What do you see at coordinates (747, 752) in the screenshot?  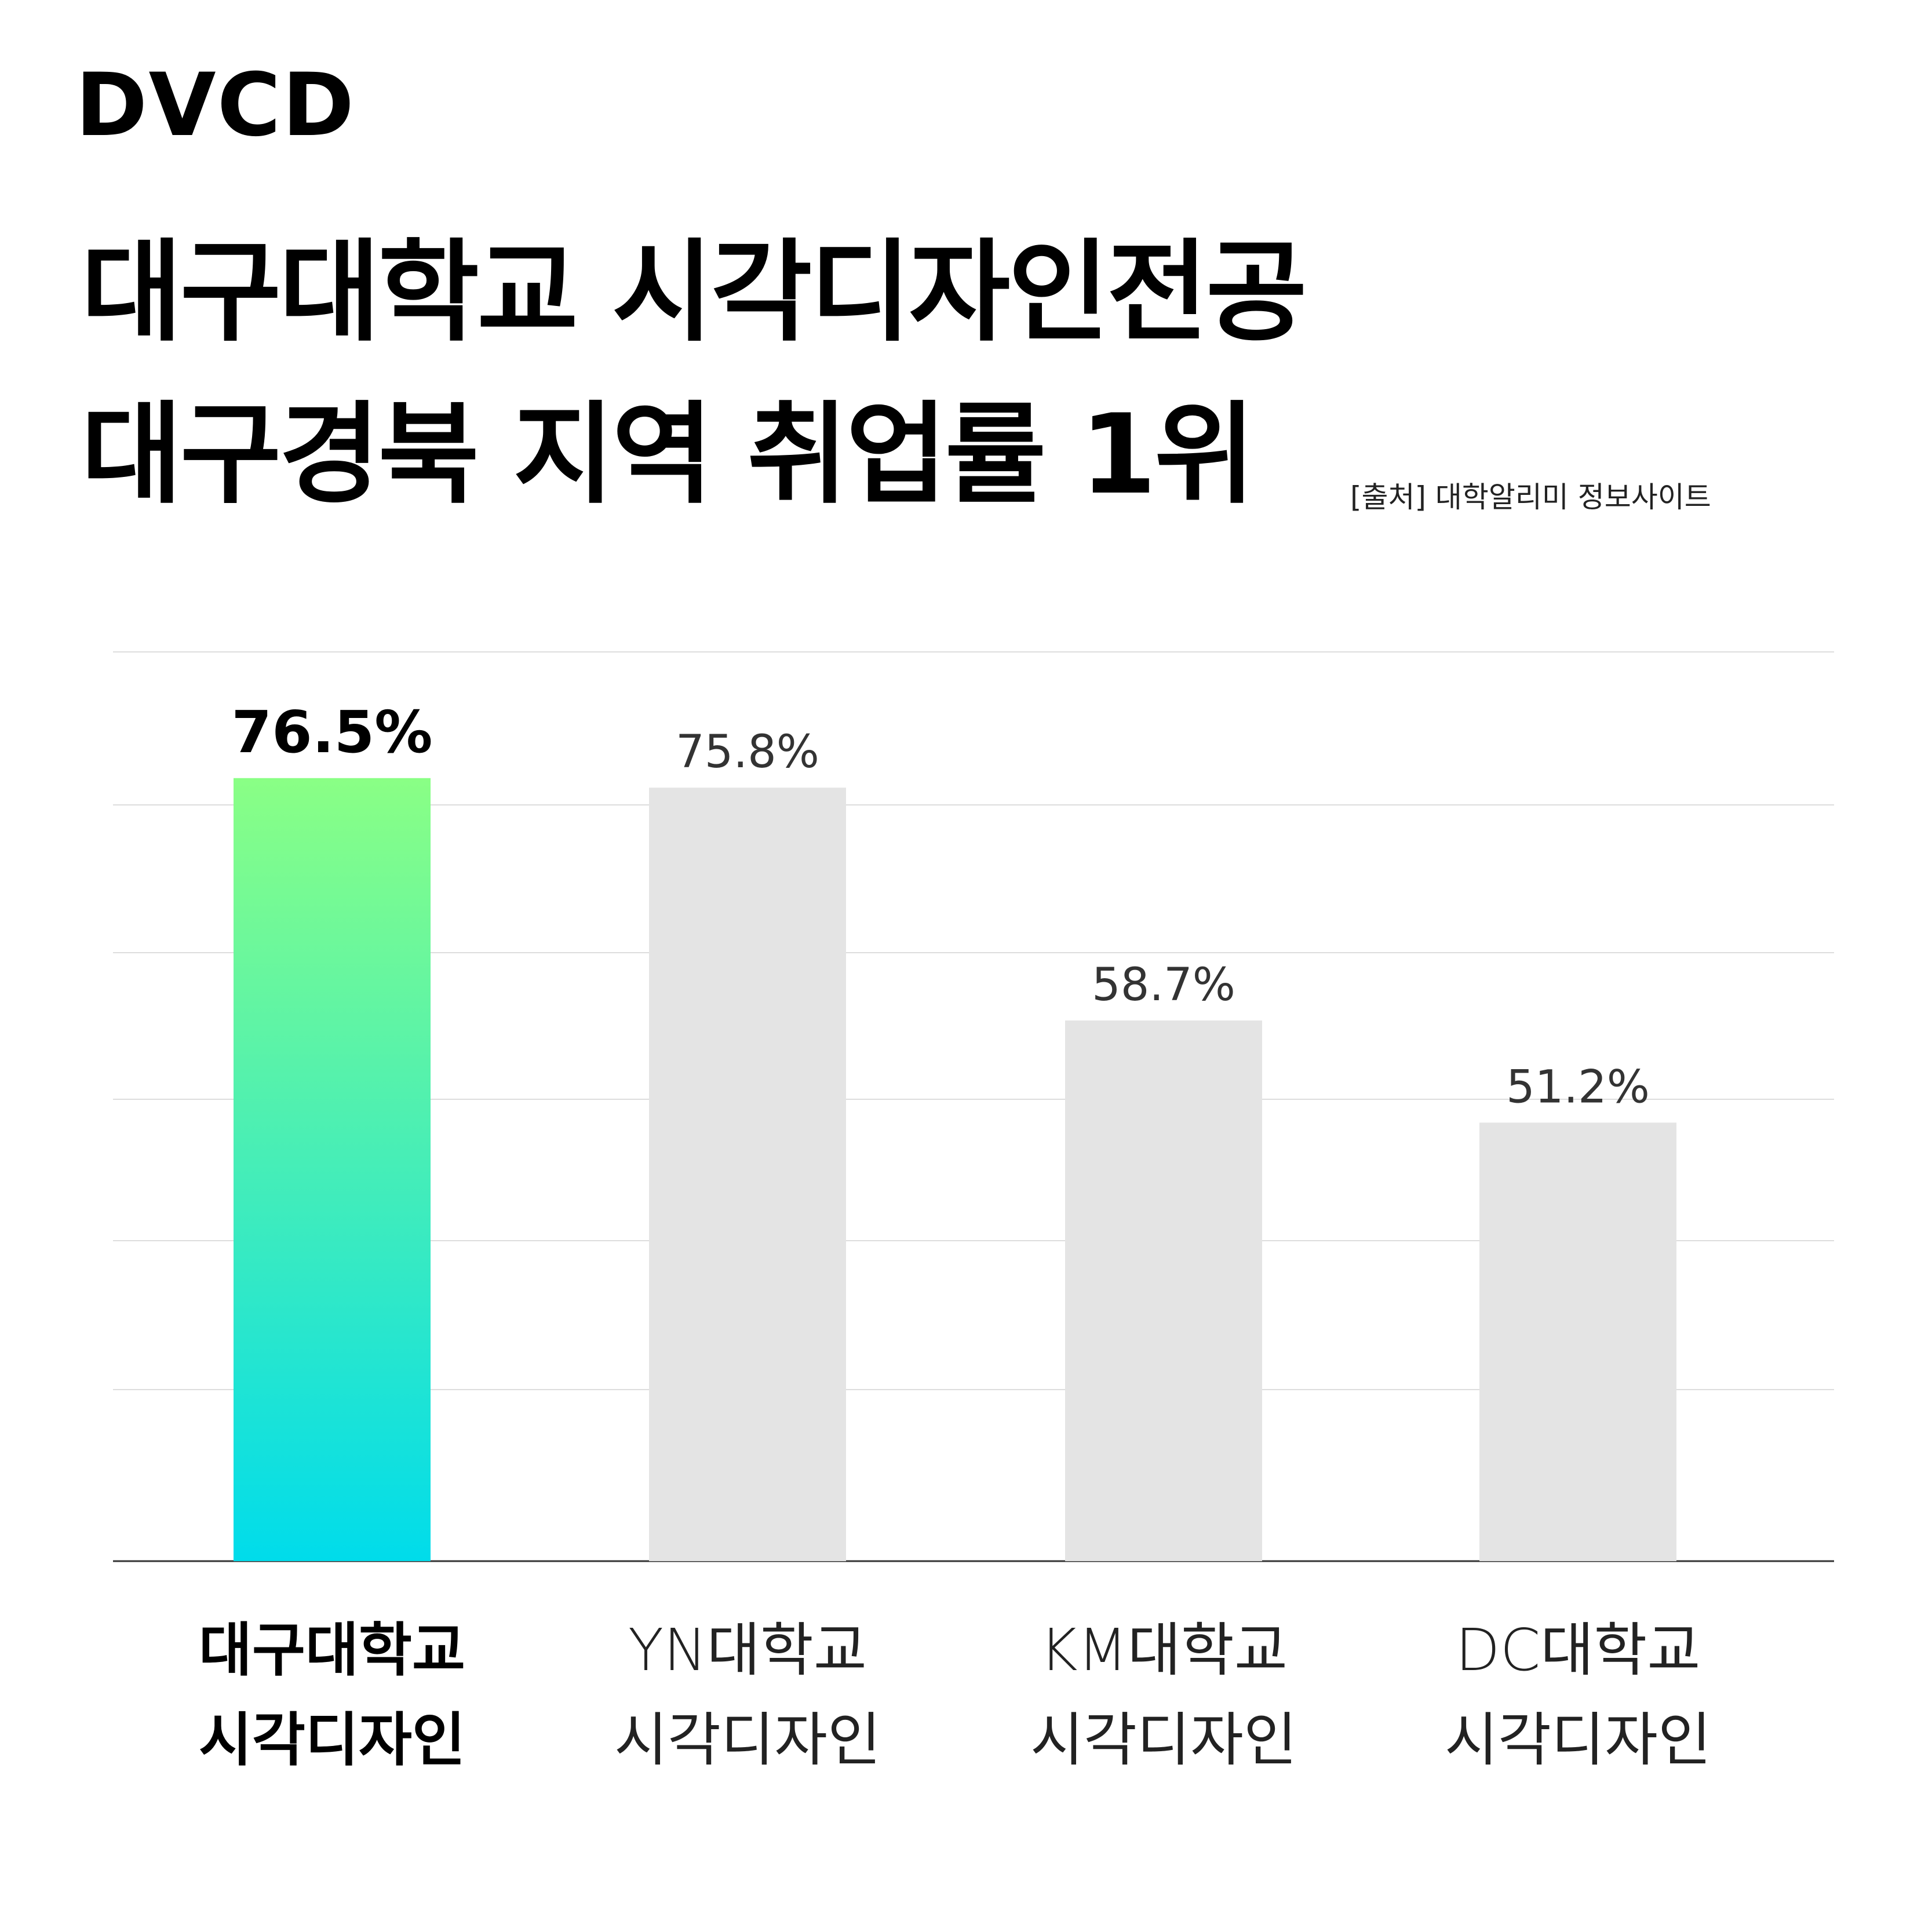 I see `data-label: 75.8%` at bounding box center [747, 752].